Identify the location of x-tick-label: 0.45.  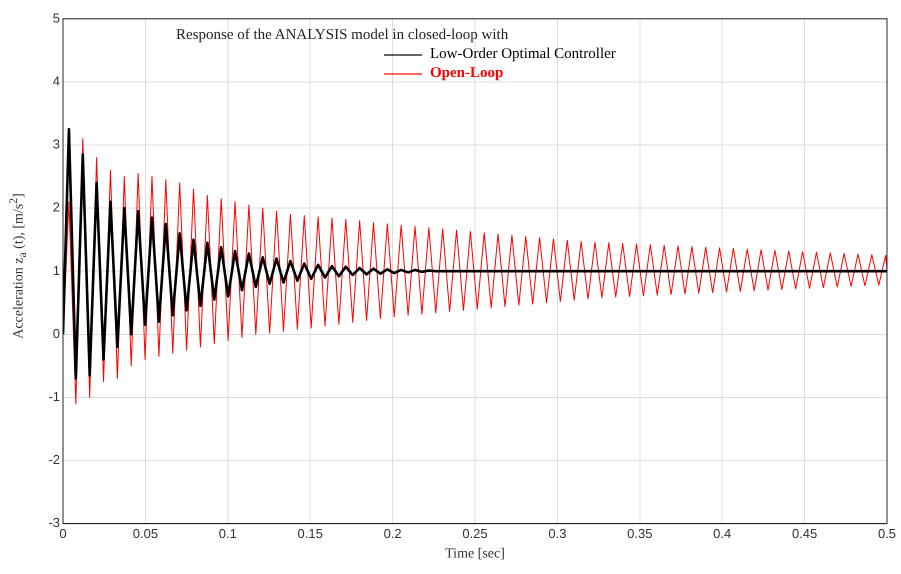
(805, 533).